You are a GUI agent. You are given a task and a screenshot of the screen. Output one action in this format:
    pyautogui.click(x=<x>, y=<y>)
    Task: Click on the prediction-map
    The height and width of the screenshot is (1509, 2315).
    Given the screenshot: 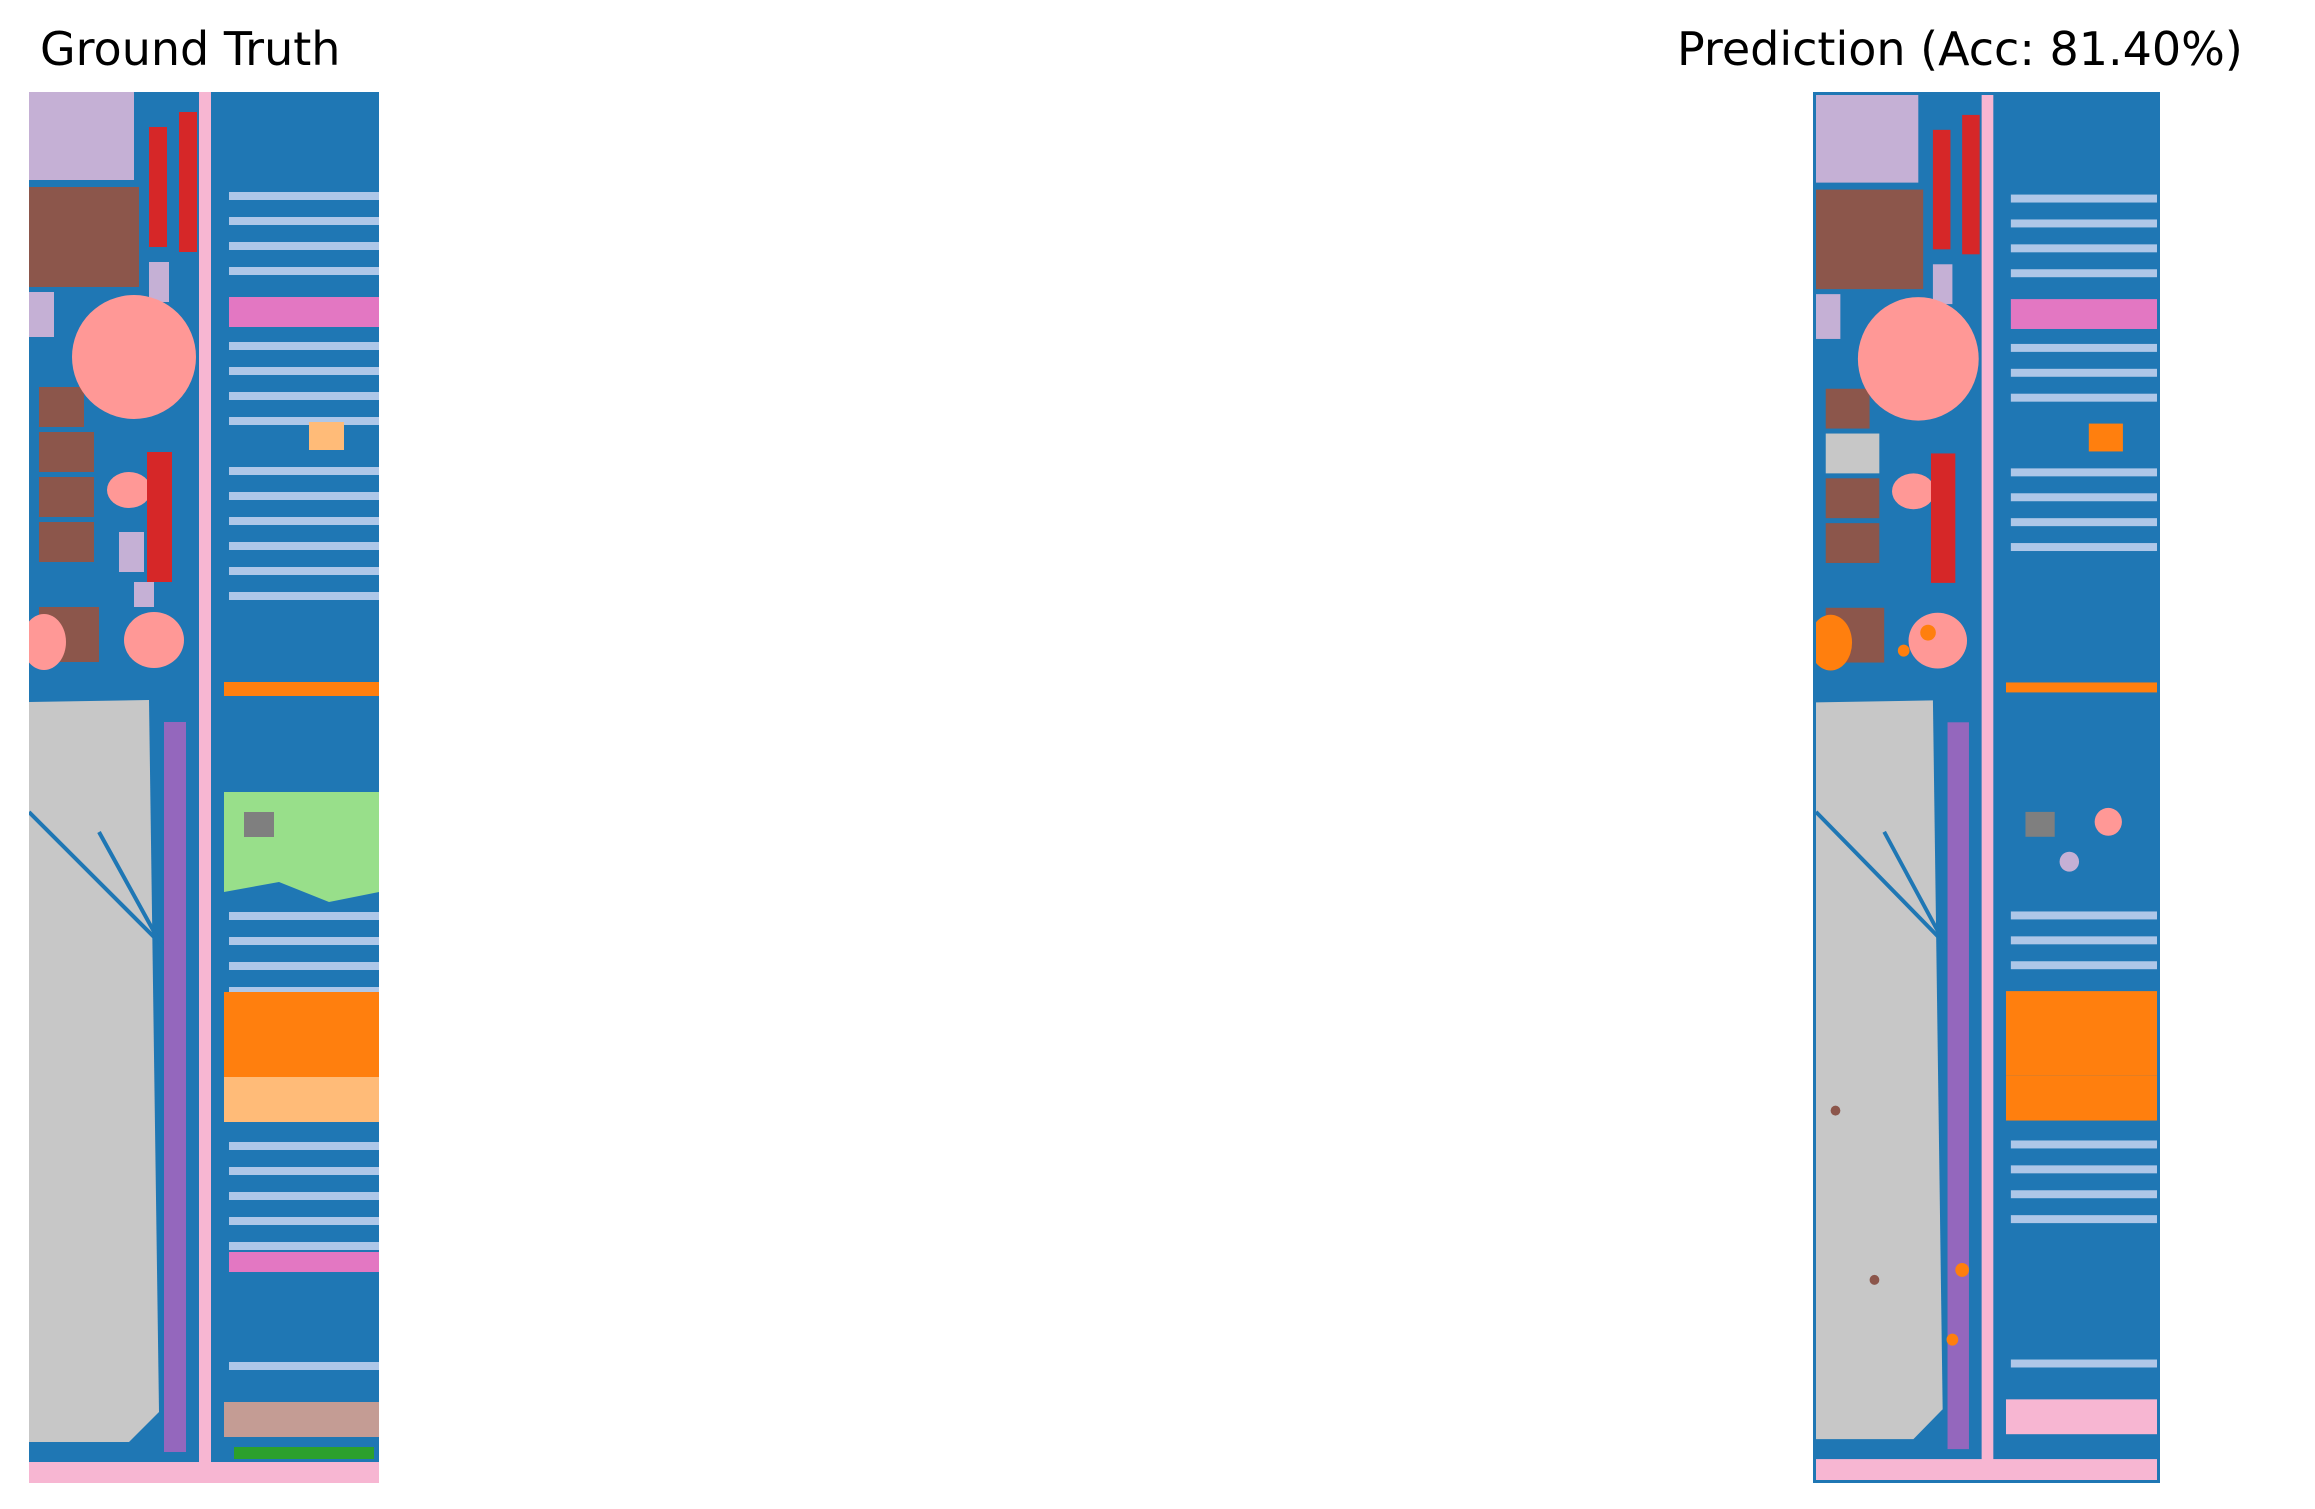 What is the action you would take?
    pyautogui.click(x=1986, y=787)
    